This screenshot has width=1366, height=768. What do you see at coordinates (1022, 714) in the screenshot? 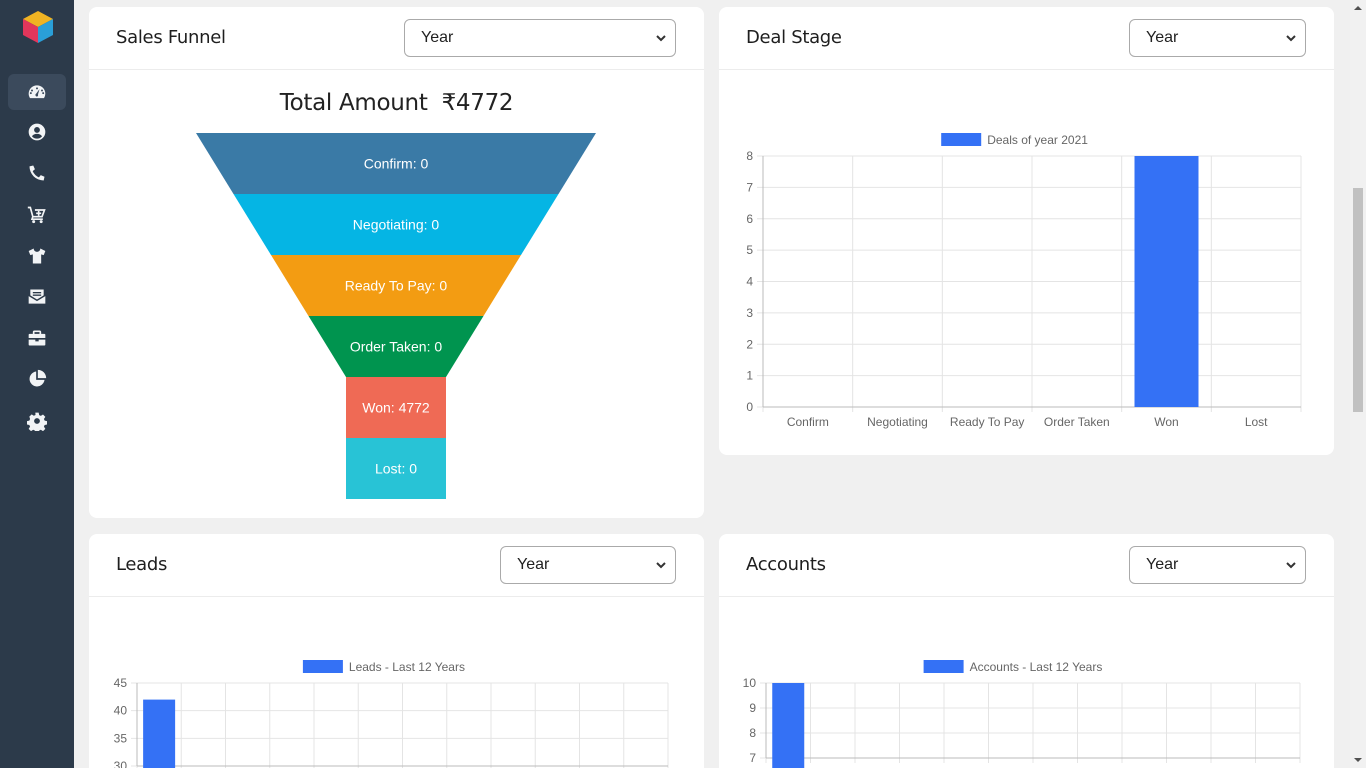
I see `accounts-chart: Accounts - Last 12 Years 7 8 9 10` at bounding box center [1022, 714].